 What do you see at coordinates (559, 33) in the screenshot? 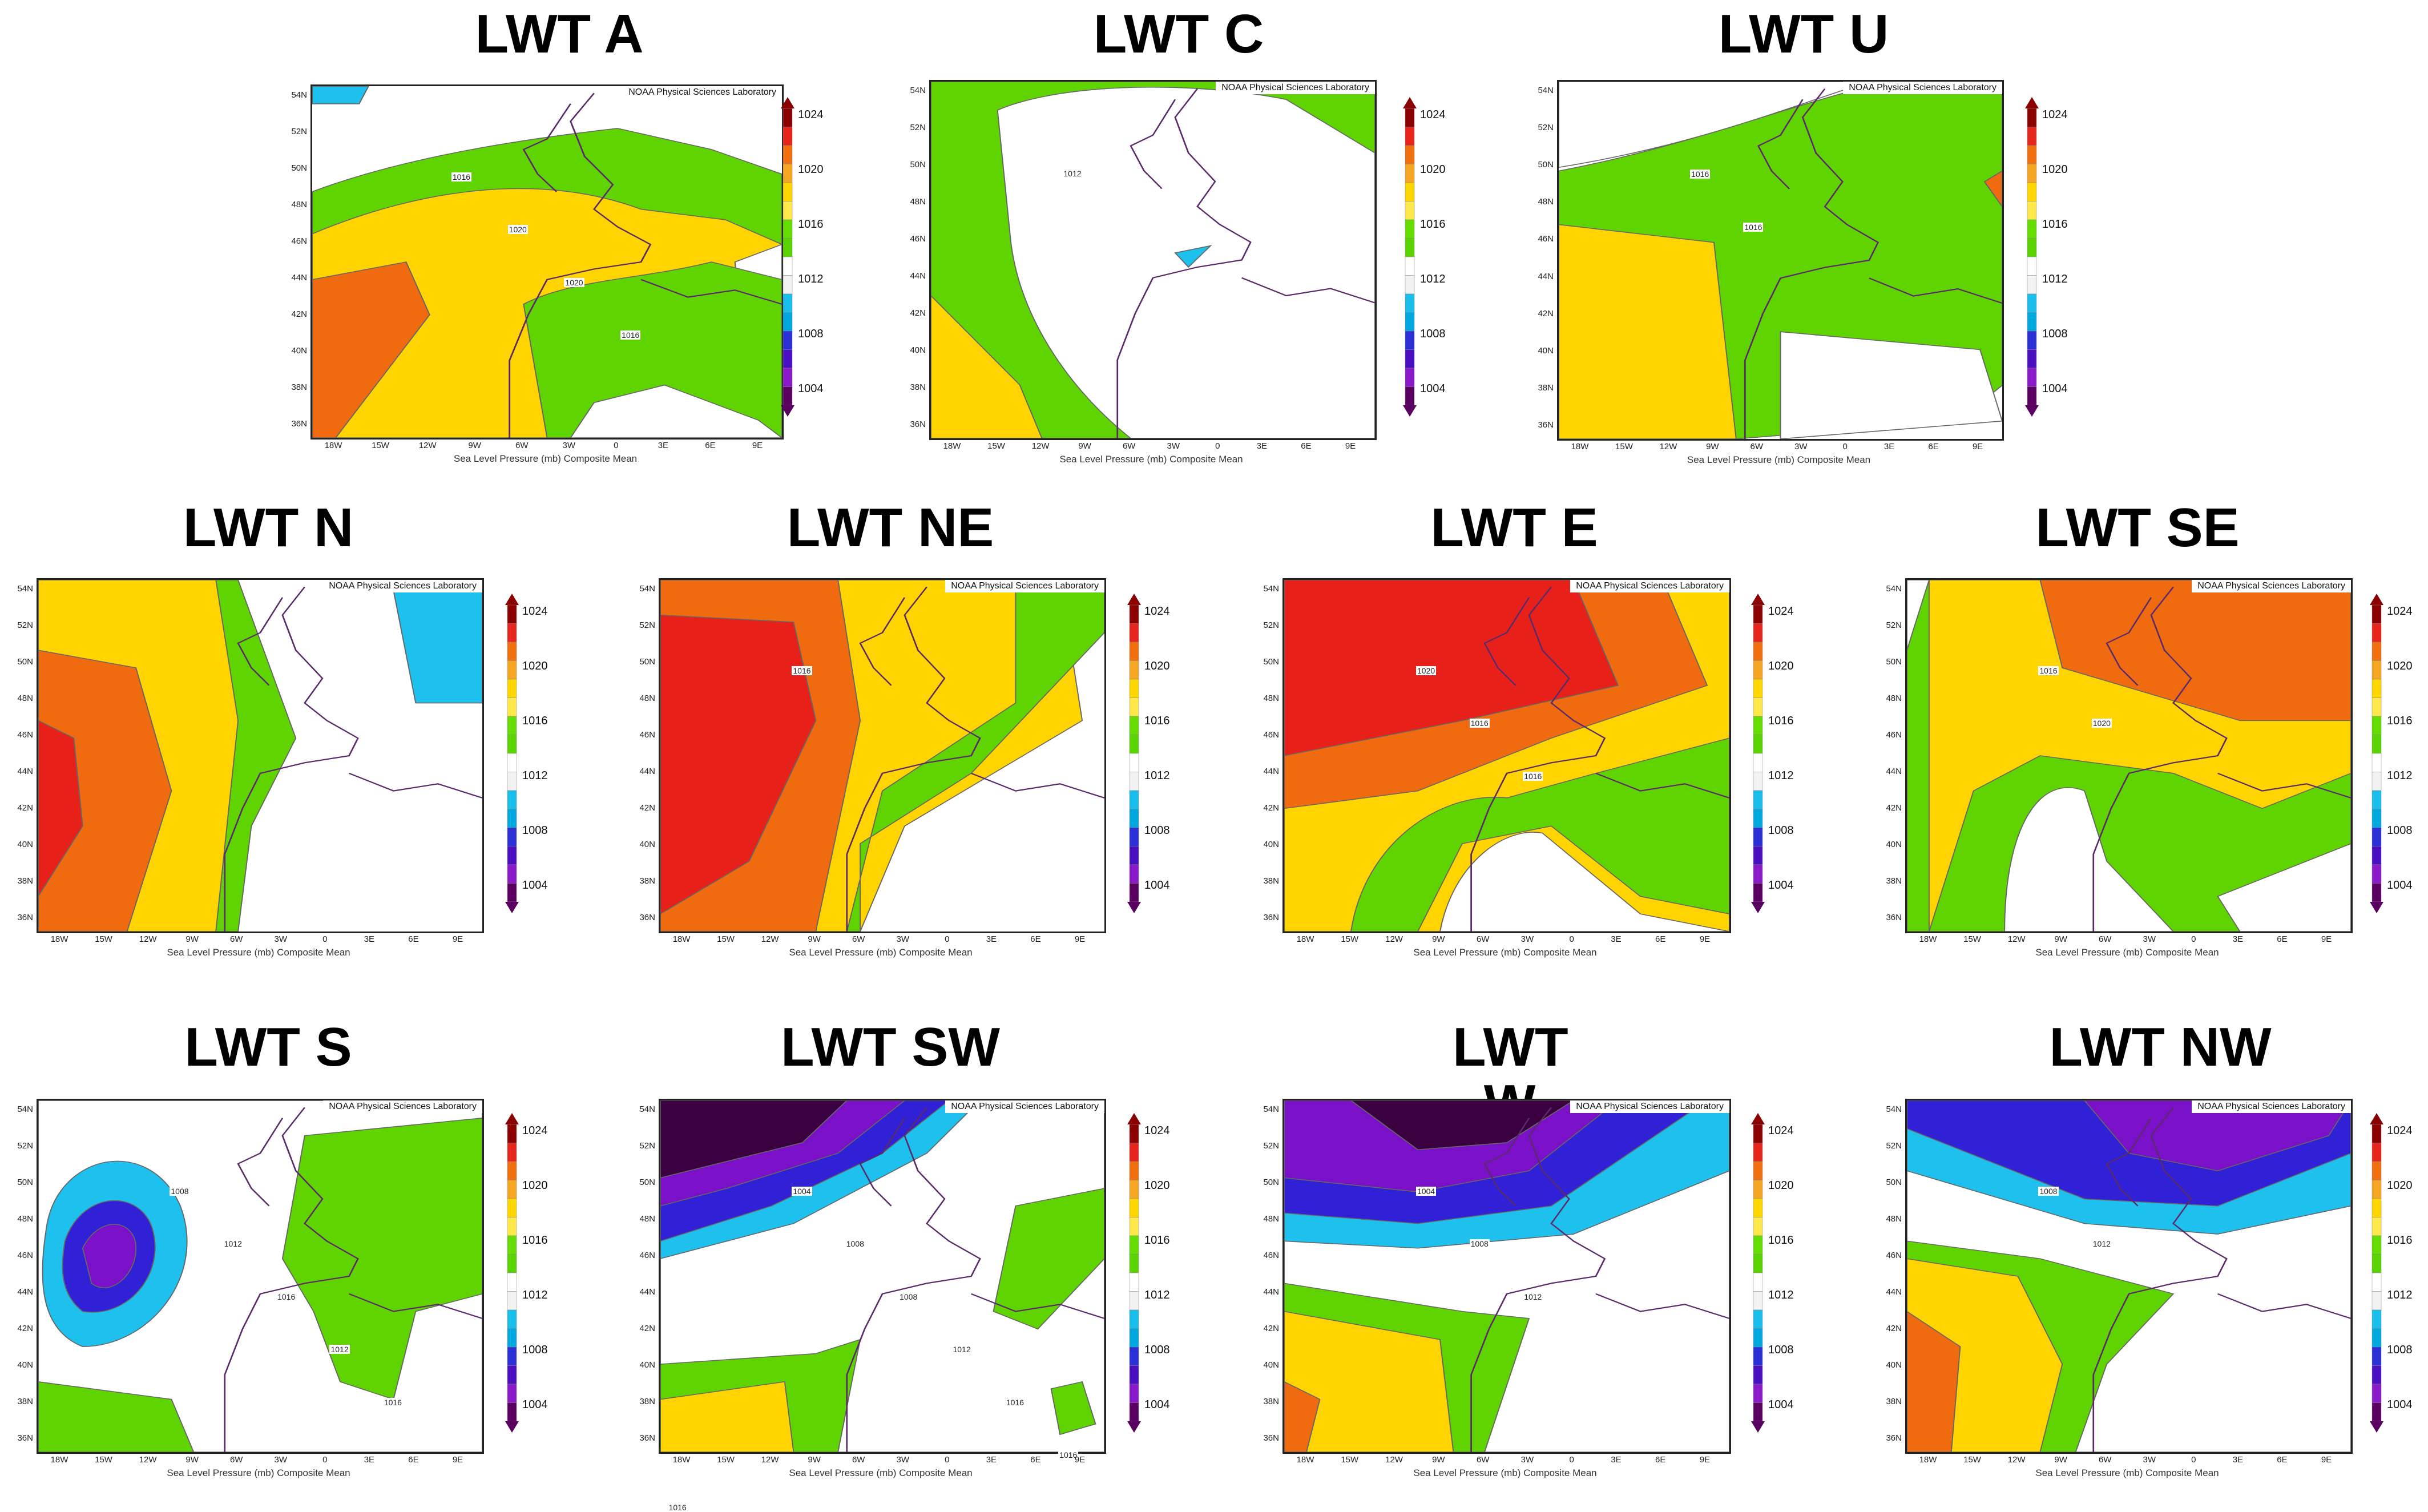
I see `panel-title-a: LWT A` at bounding box center [559, 33].